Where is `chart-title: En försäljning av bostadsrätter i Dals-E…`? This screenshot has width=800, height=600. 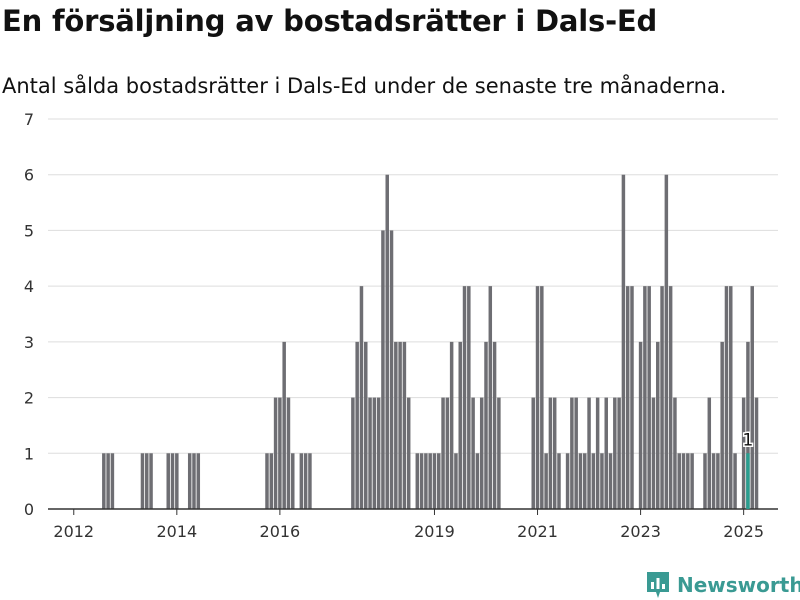 chart-title: En försäljning av bostadsrätter i Dals-E… is located at coordinates (330, 21).